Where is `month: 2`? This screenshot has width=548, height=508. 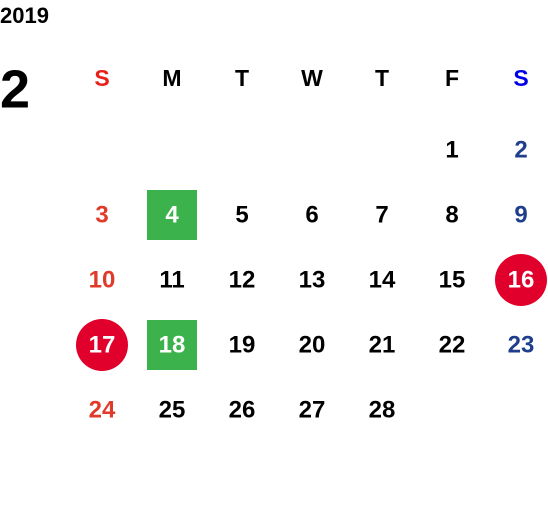
month: 2 is located at coordinates (15, 89).